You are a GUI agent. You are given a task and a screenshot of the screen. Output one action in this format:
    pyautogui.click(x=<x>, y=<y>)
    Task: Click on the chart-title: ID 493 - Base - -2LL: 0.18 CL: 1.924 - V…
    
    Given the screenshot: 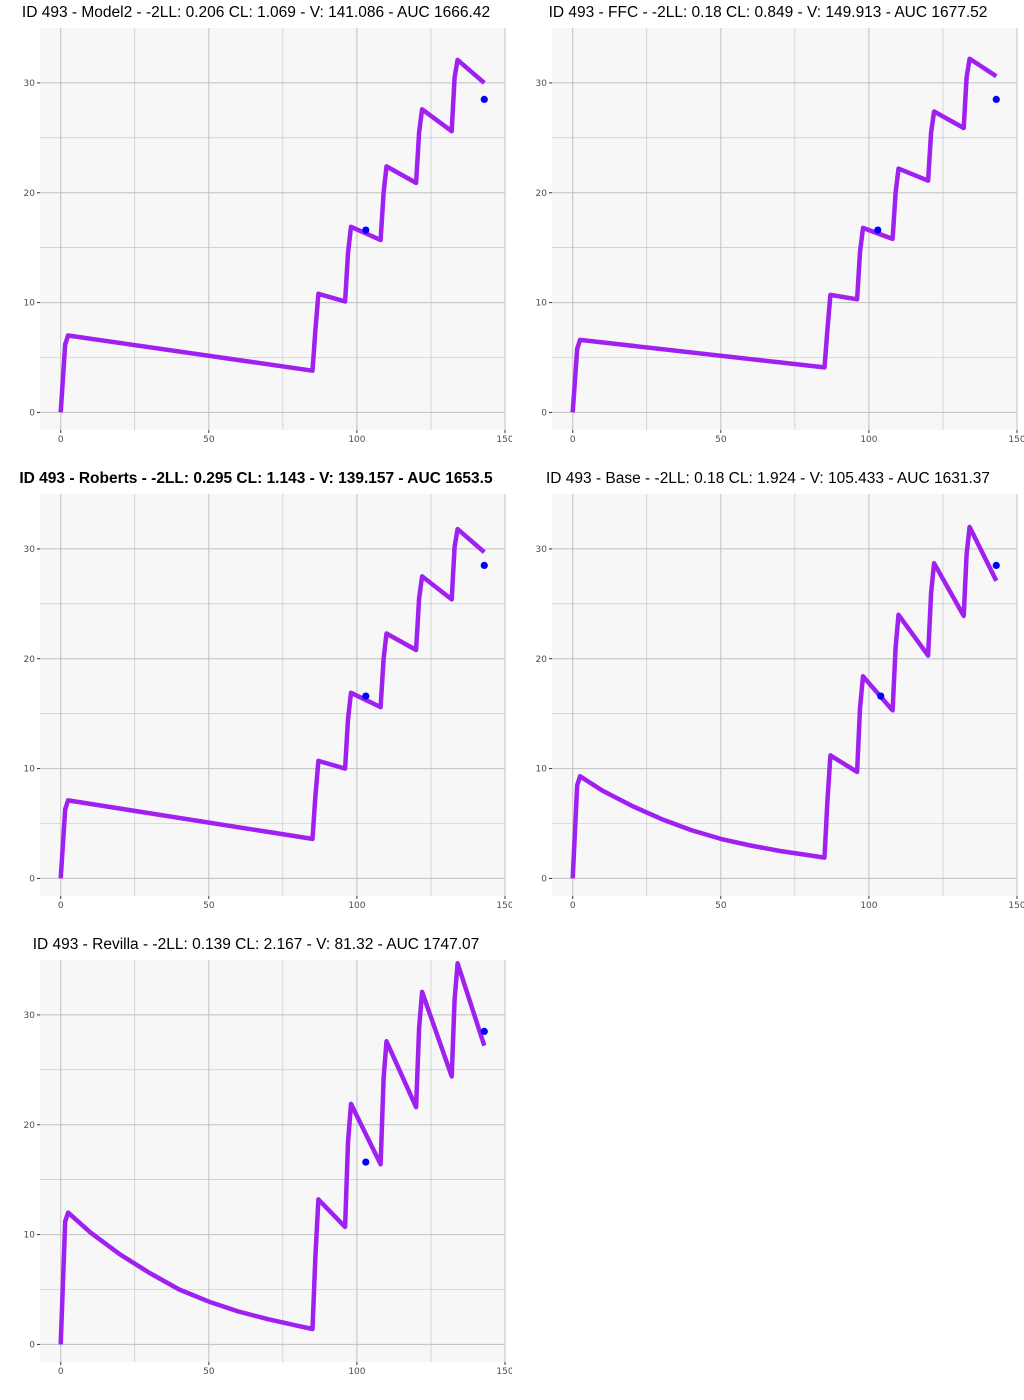 What is the action you would take?
    pyautogui.click(x=768, y=478)
    